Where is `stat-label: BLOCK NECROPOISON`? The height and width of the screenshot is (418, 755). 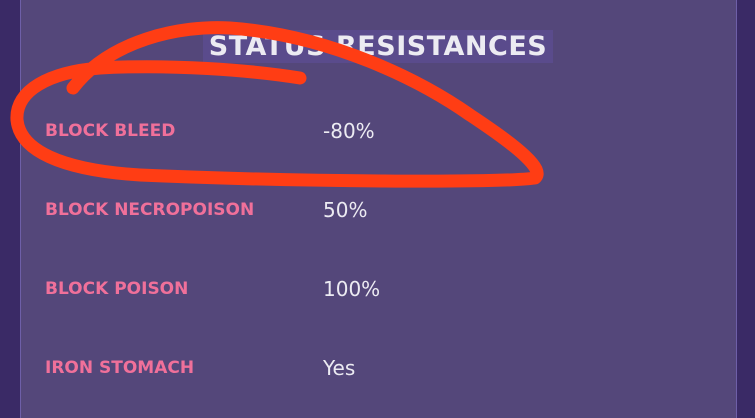
stat-label: BLOCK NECROPOISON is located at coordinates (150, 210).